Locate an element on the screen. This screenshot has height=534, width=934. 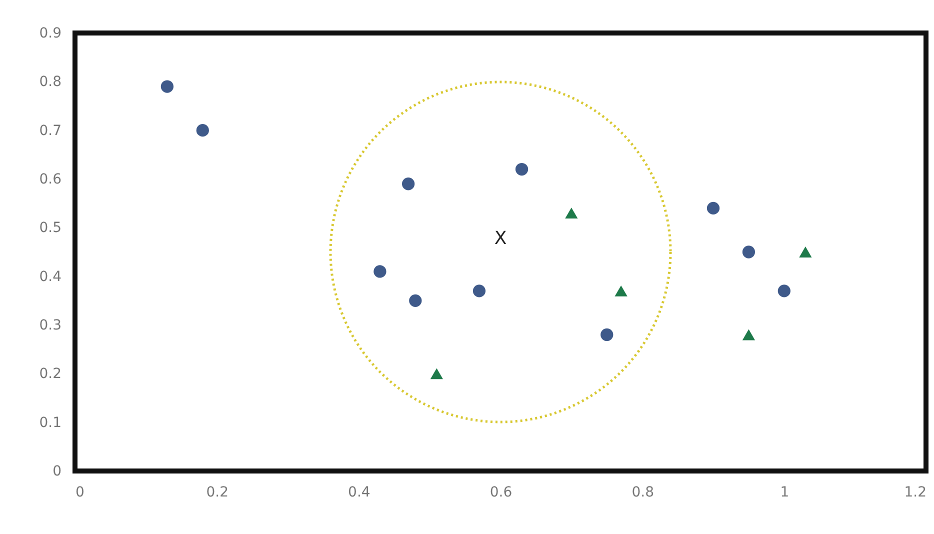
y-tick-label: 0.5 is located at coordinates (50, 228).